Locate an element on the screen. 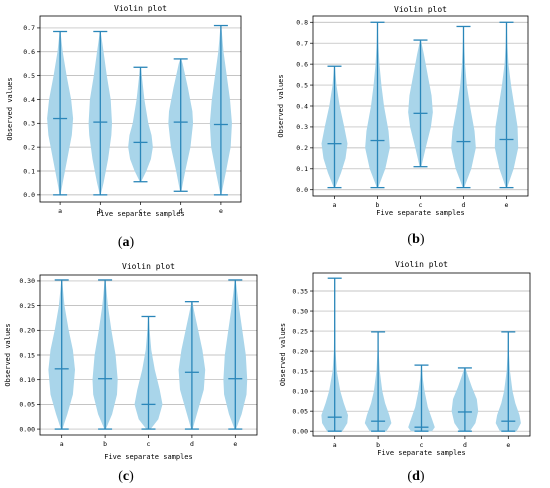  y-tick-label: 0.35 is located at coordinates (300, 291).